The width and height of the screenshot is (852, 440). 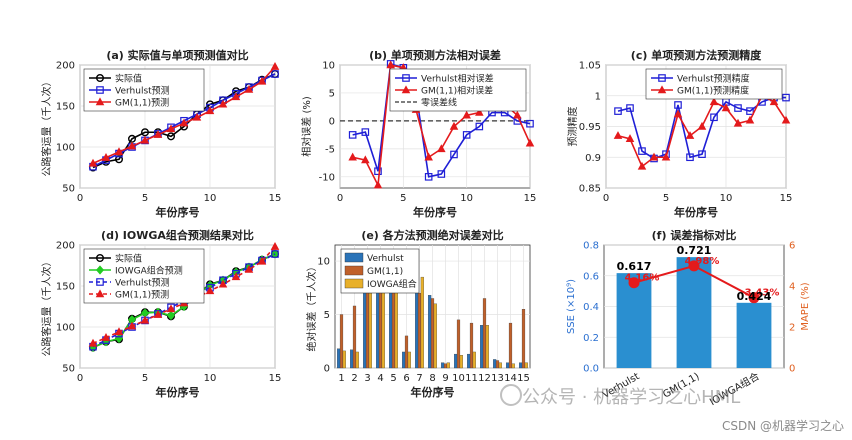 What do you see at coordinates (590, 189) in the screenshot?
I see `y-tick-label: 0.85` at bounding box center [590, 189].